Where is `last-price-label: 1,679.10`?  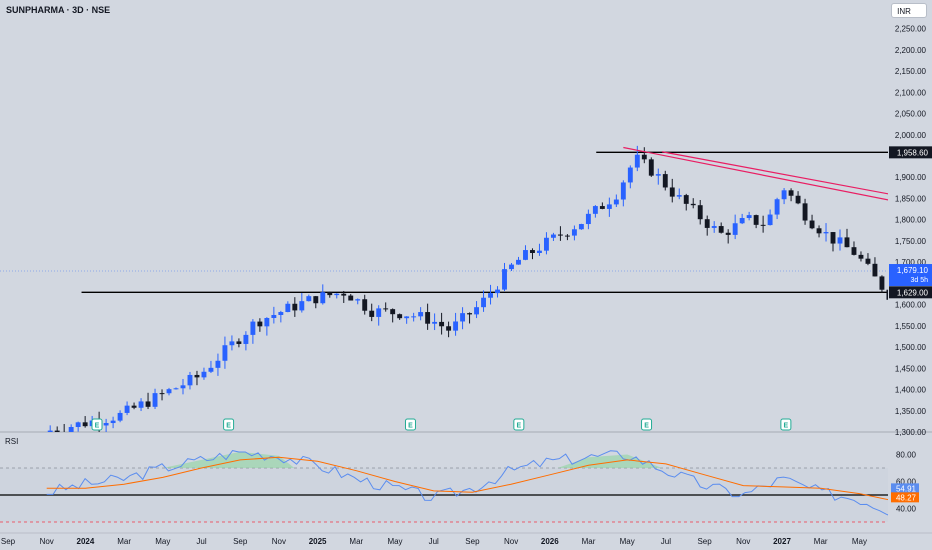 last-price-label: 1,679.10 is located at coordinates (913, 270).